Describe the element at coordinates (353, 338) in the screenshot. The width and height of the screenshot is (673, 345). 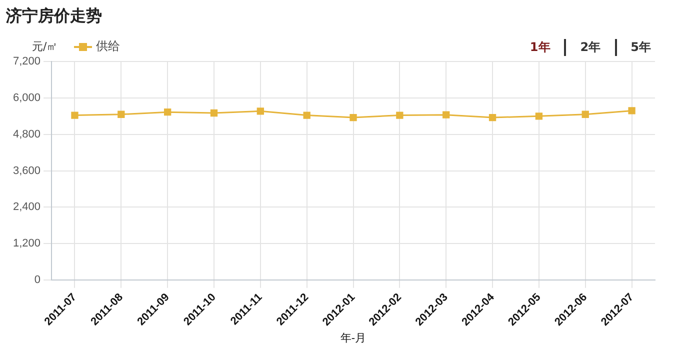
I see `x-axis-title: 年-月` at that location.